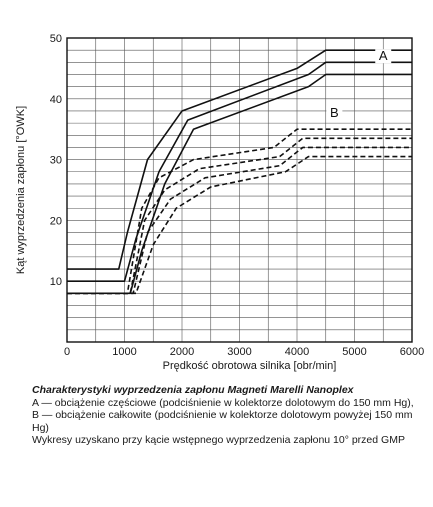 The image size is (433, 507). I want to click on y-tick-label: 20, so click(56, 221).